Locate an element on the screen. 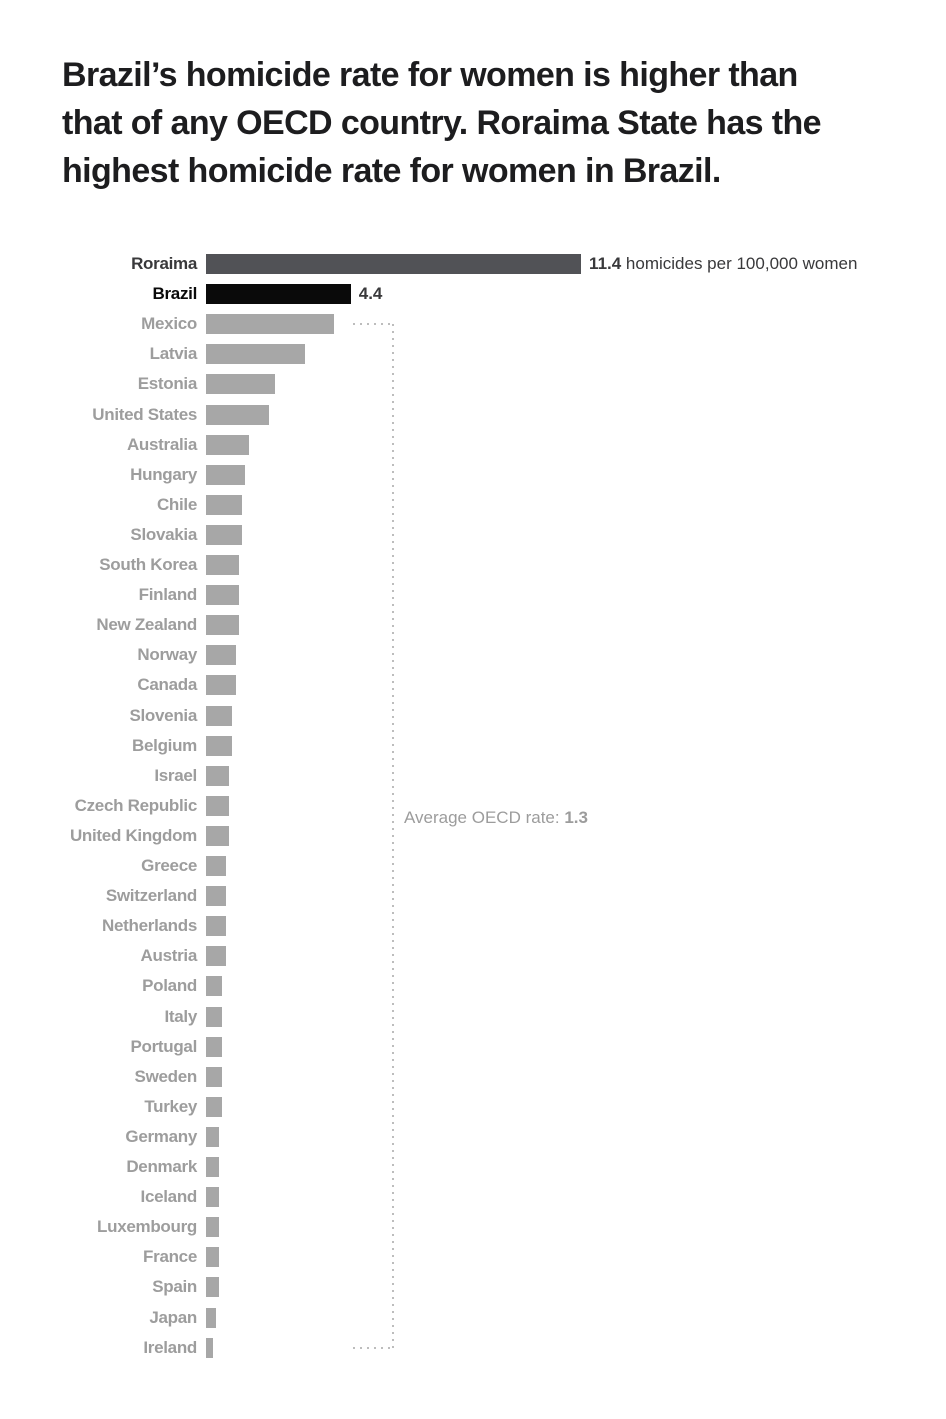 This screenshot has width=946, height=1419. bar-label: Spain is located at coordinates (174, 1287).